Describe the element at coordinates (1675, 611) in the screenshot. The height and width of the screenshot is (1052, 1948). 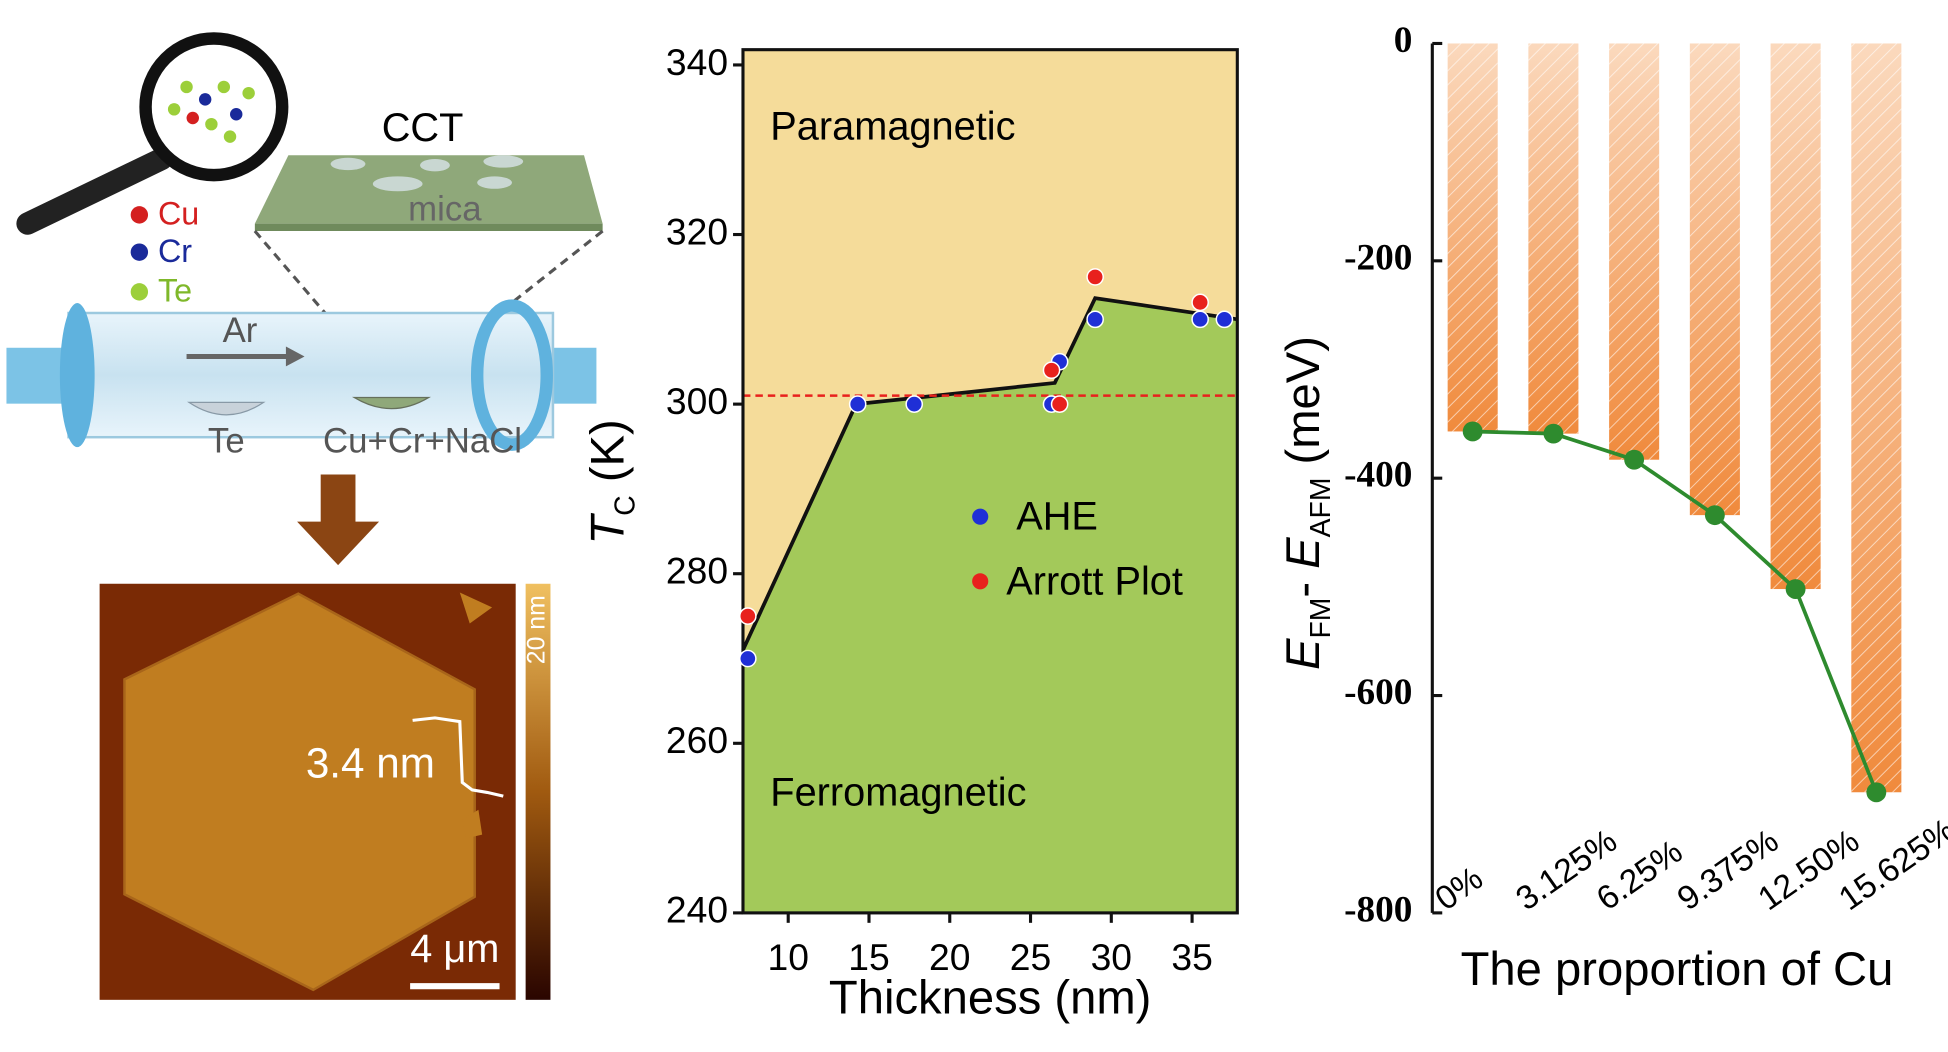
I see `trend-line` at that location.